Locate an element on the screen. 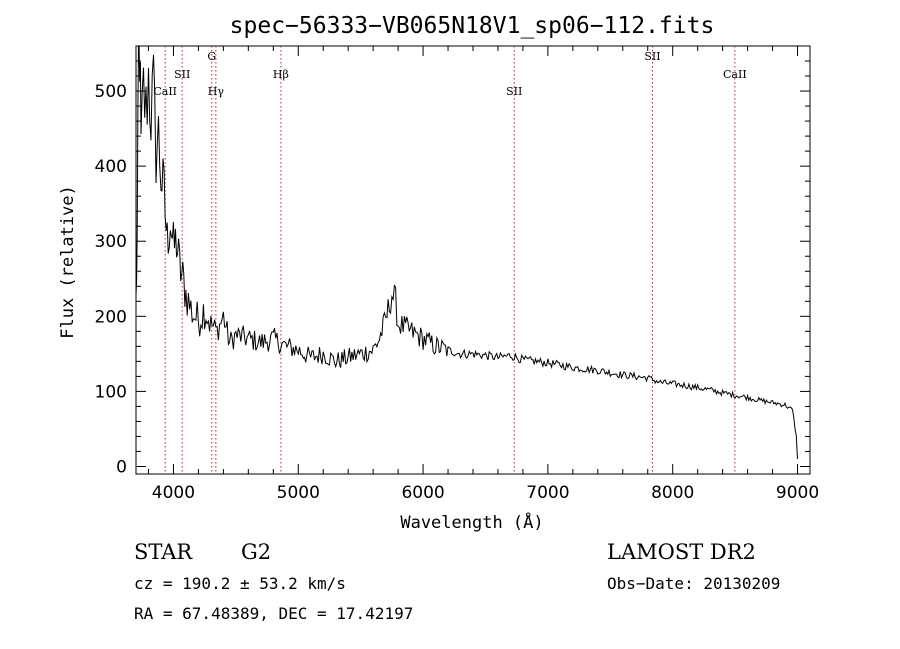 The width and height of the screenshot is (900, 649). y-tick-label: 100 is located at coordinates (111, 392).